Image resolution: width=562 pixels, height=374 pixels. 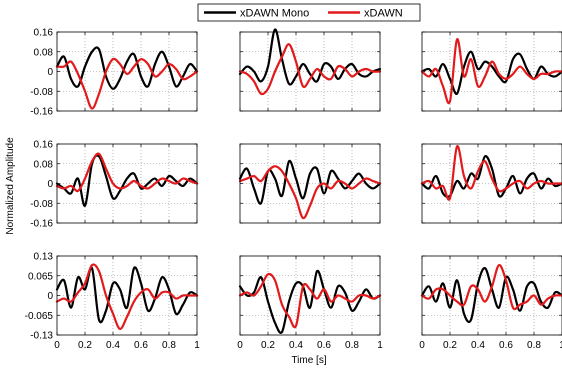 I want to click on subplot-r3c2: 0 0.2 0.4 0.6 0.8 1, so click(x=310, y=303).